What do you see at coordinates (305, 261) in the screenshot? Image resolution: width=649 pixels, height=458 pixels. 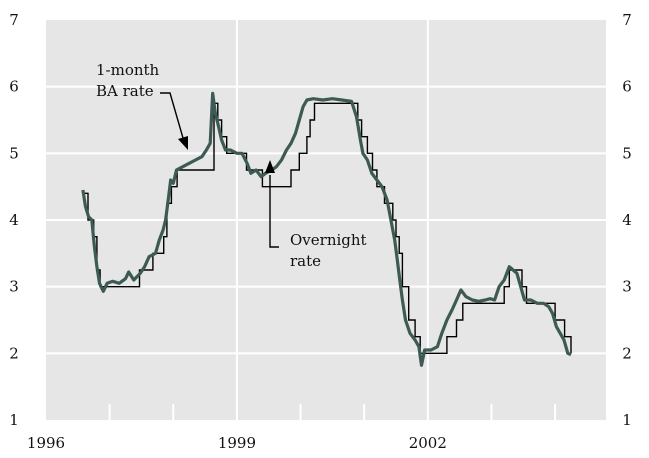 I see `overnight-rate-annotation-line2: rate` at bounding box center [305, 261].